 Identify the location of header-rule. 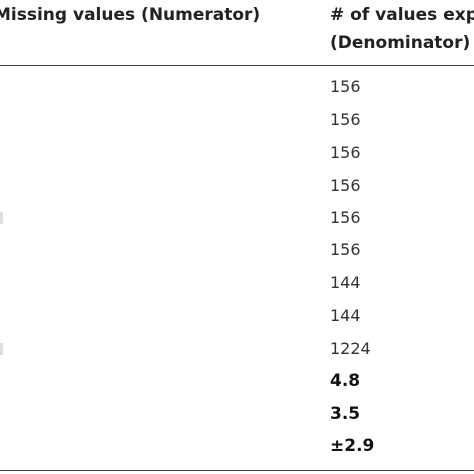
(237, 65).